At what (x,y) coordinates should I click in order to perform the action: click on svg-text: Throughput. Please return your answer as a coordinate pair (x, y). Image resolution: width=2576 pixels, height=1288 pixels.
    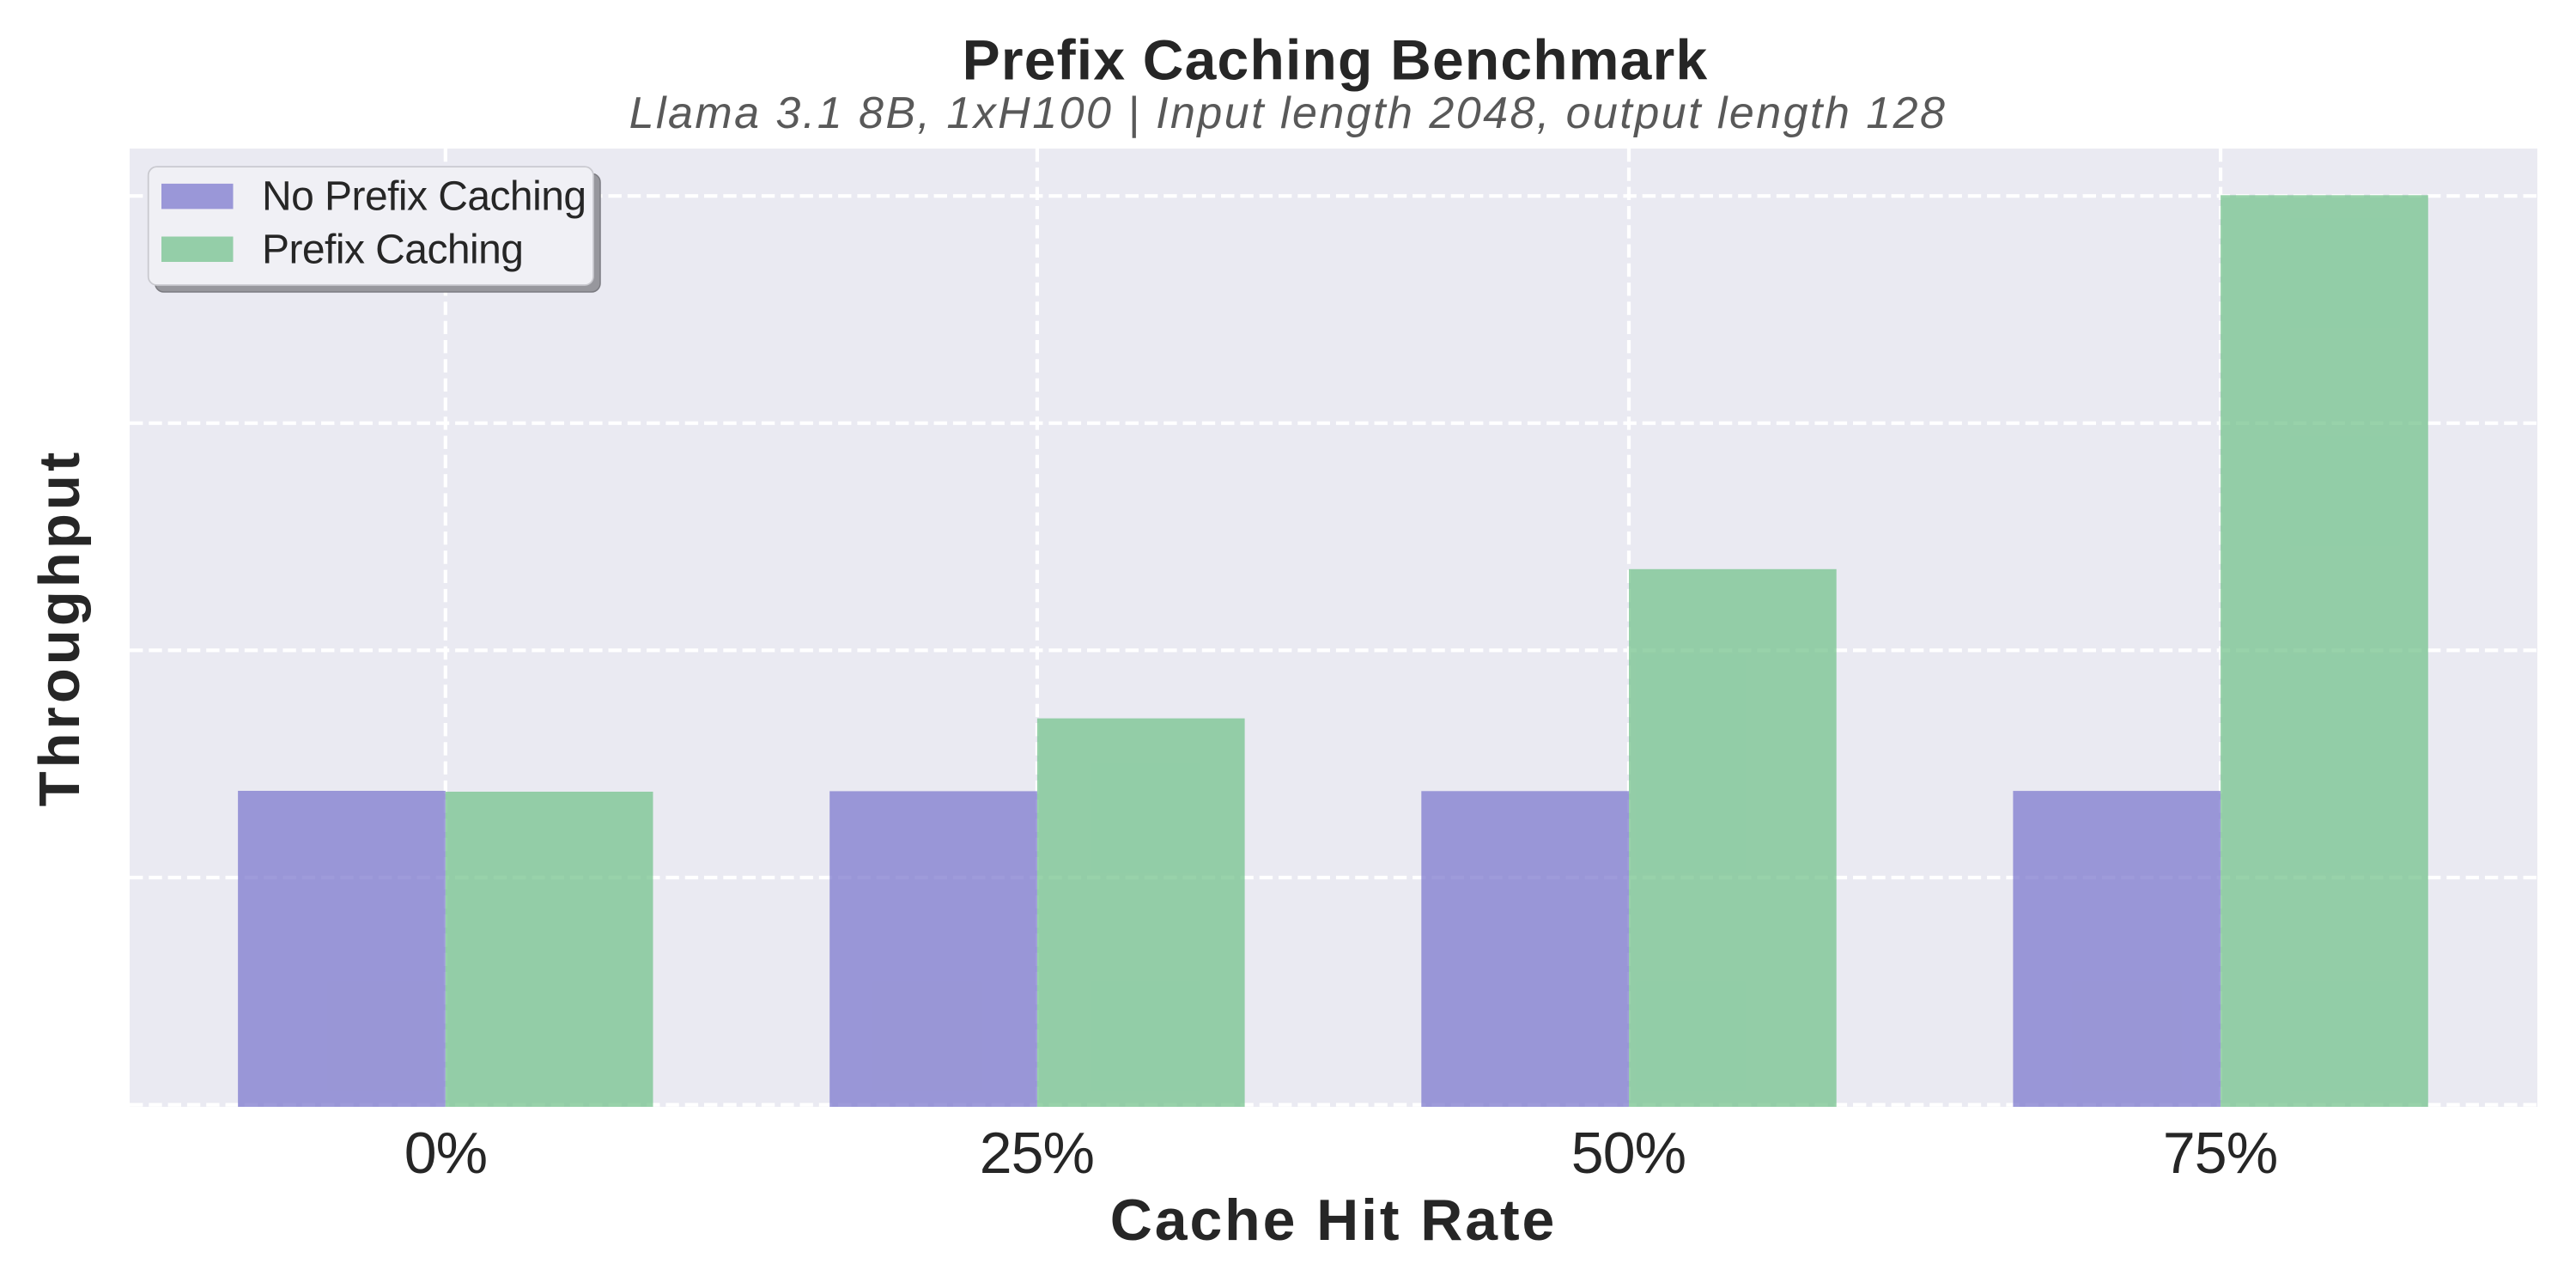
    Looking at the image, I should click on (59, 628).